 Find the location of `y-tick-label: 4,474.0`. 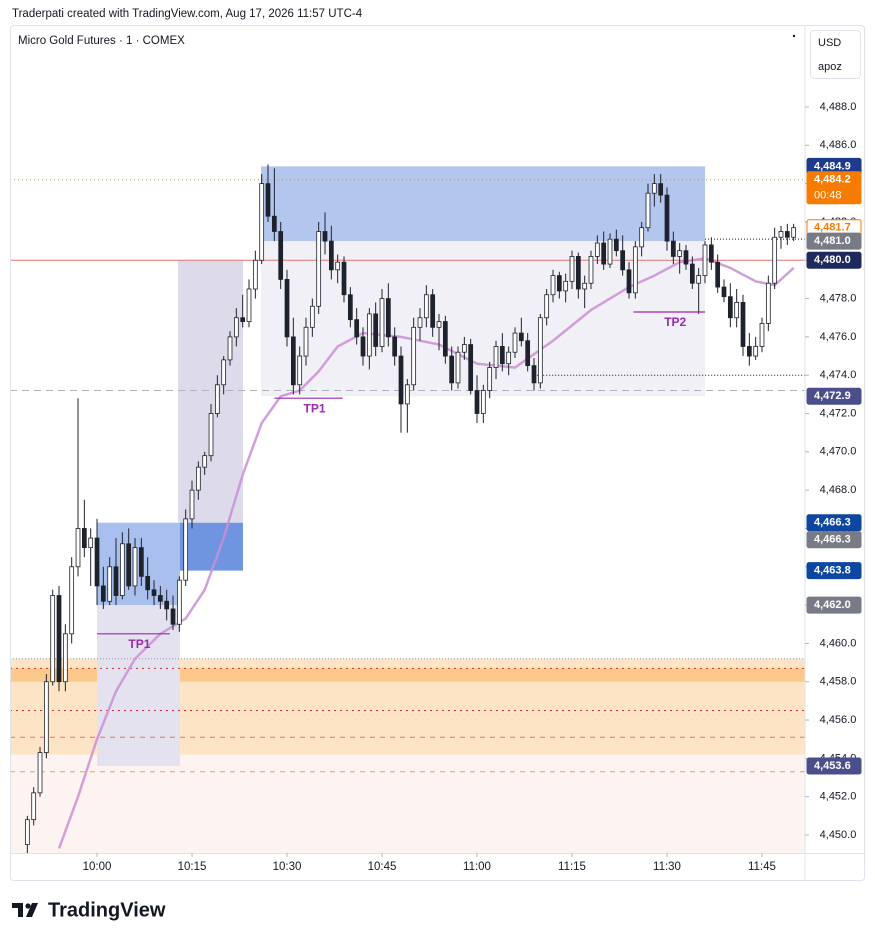

y-tick-label: 4,474.0 is located at coordinates (838, 375).